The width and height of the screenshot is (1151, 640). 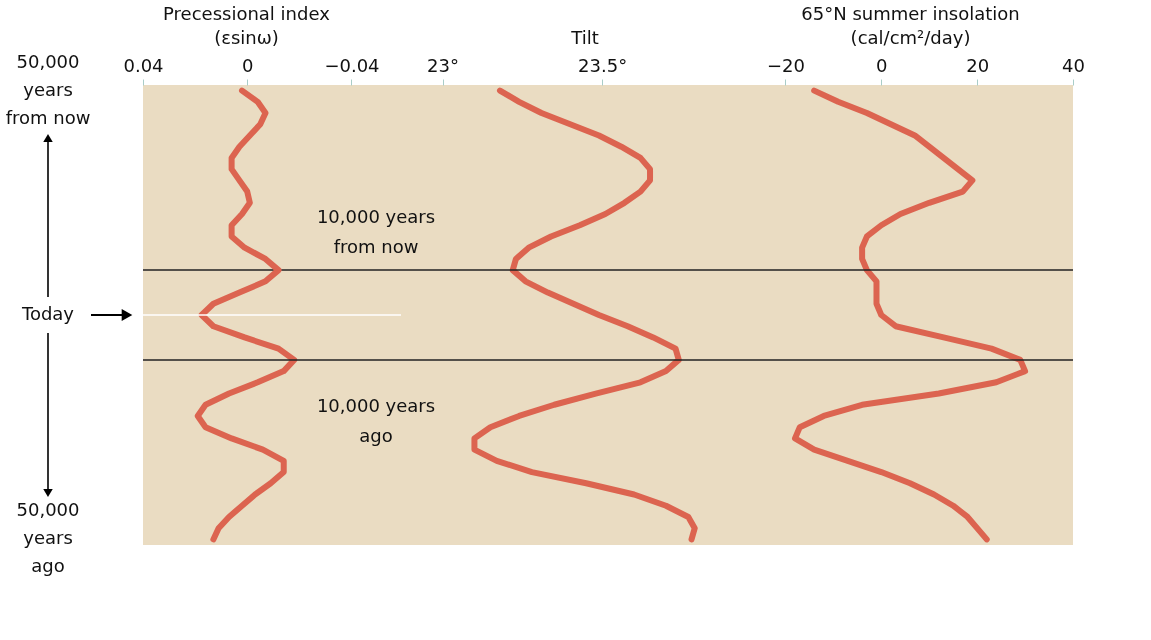 What do you see at coordinates (48, 538) in the screenshot?
I see `y-tick-label: 50,000 years ago` at bounding box center [48, 538].